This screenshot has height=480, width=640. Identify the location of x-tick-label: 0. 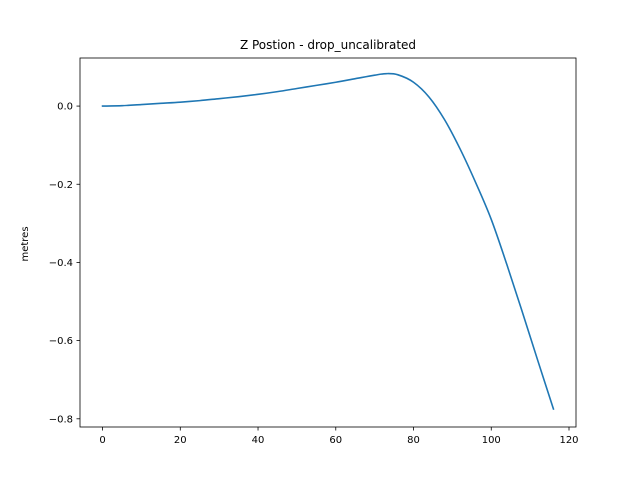
(102, 440).